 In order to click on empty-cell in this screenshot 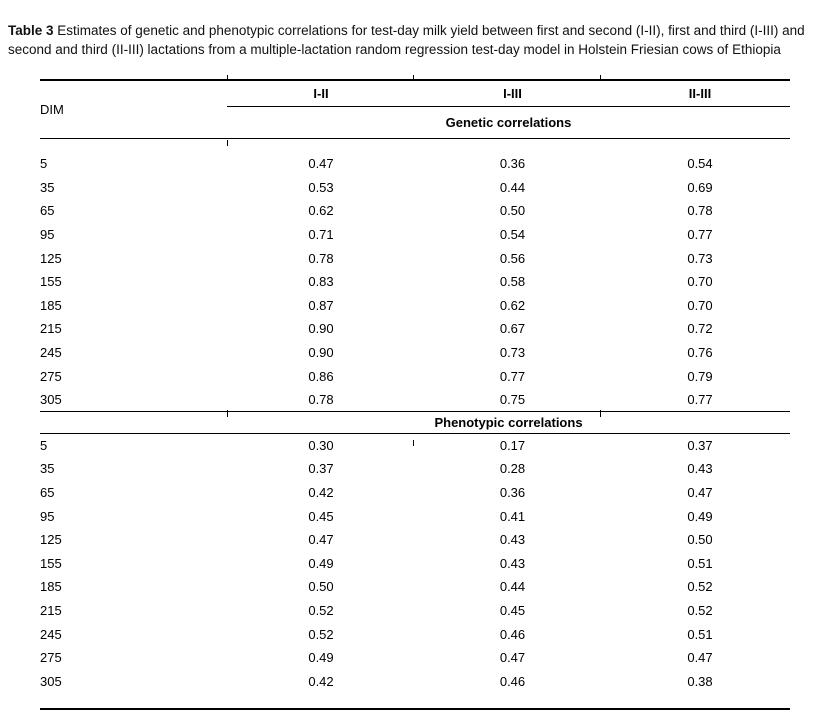, I will do `click(133, 423)`.